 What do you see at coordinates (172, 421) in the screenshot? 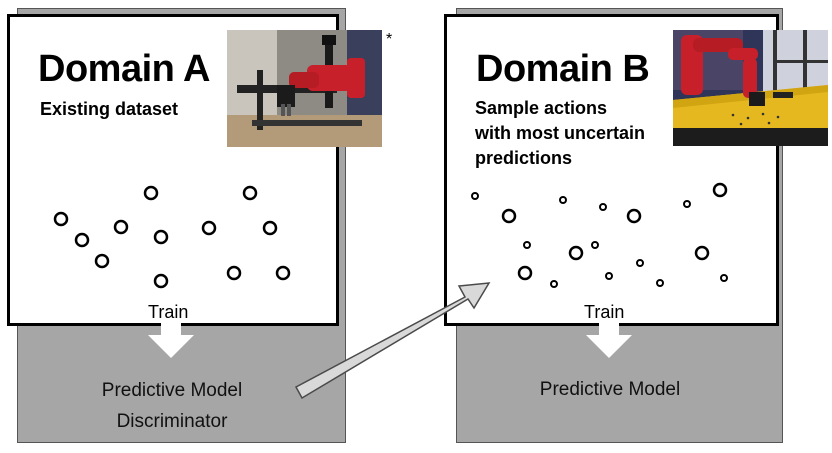
I see `discriminator-label: Discriminator` at bounding box center [172, 421].